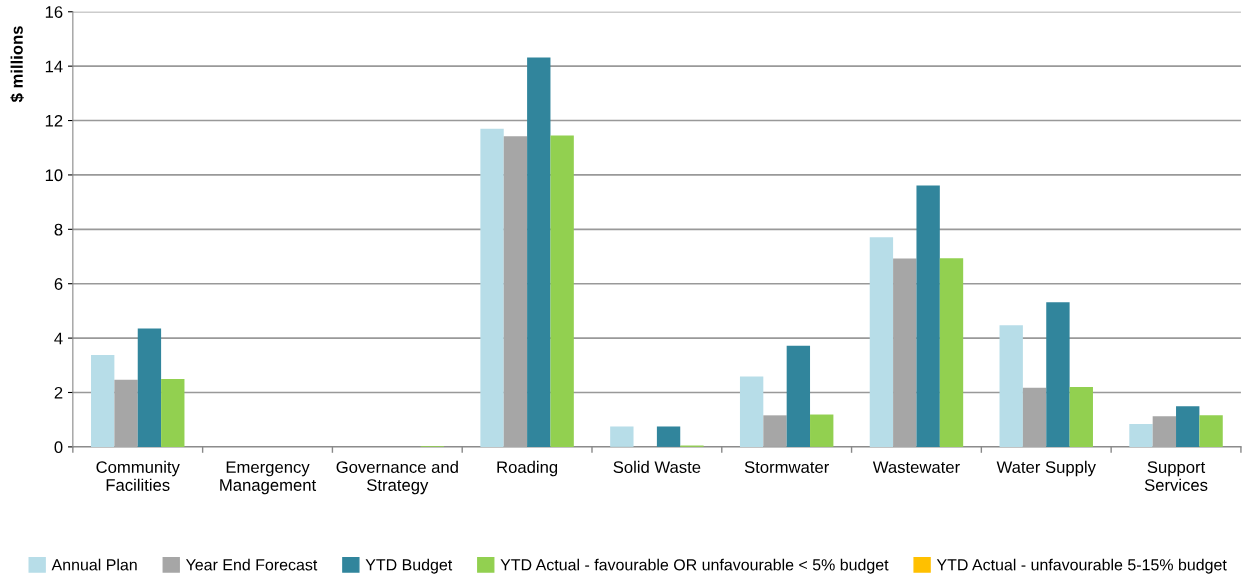 The image size is (1256, 588). What do you see at coordinates (657, 467) in the screenshot?
I see `x-tick-label: Solid Waste` at bounding box center [657, 467].